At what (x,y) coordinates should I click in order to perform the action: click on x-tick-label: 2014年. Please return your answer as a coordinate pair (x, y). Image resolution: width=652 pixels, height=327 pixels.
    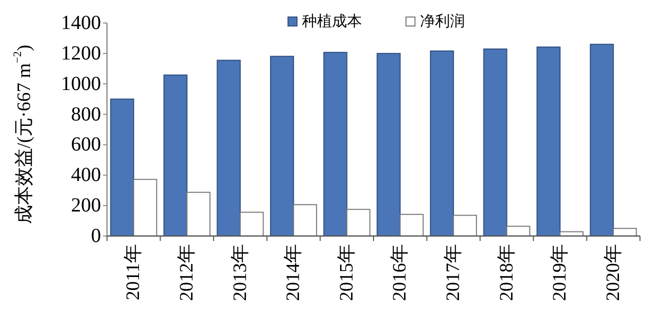
    Looking at the image, I should click on (293, 272).